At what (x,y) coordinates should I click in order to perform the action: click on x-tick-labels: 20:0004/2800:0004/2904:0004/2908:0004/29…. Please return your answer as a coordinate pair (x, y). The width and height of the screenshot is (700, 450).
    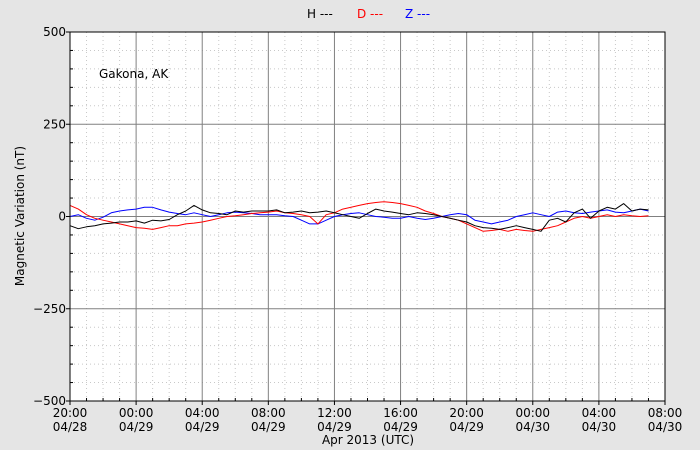
    Looking at the image, I should click on (368, 420).